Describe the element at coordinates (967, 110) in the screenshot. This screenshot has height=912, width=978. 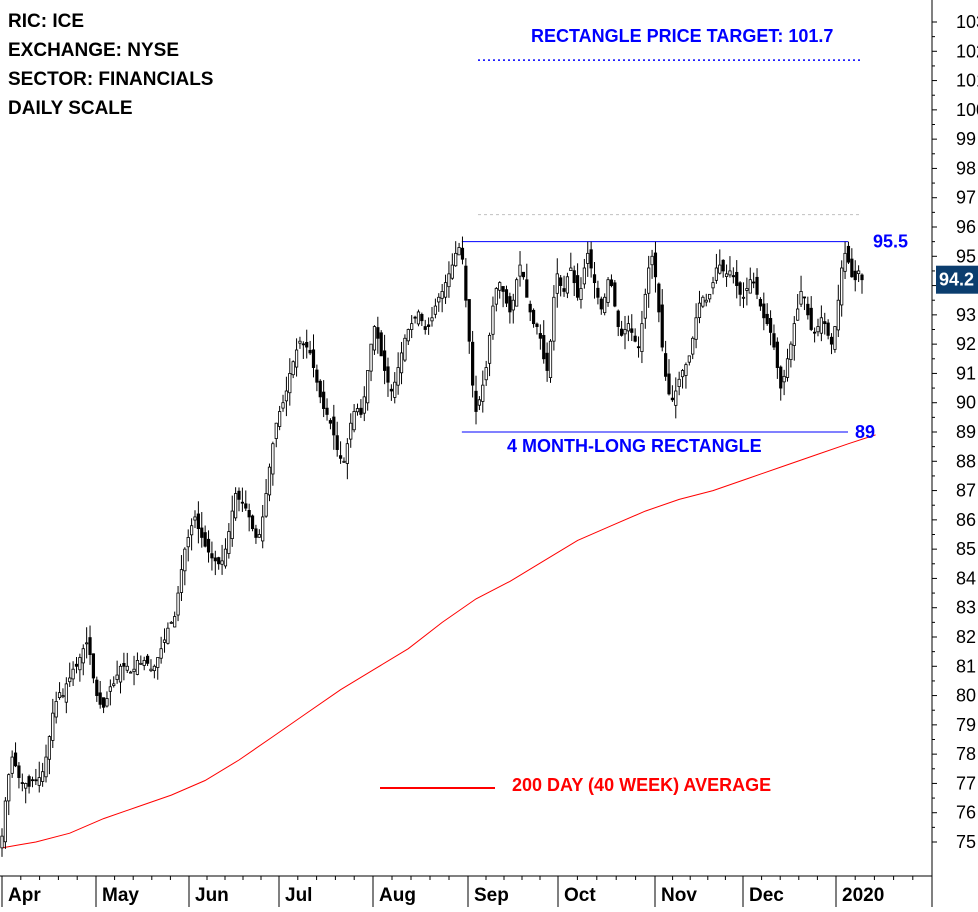
I see `price-tick-label: 100` at that location.